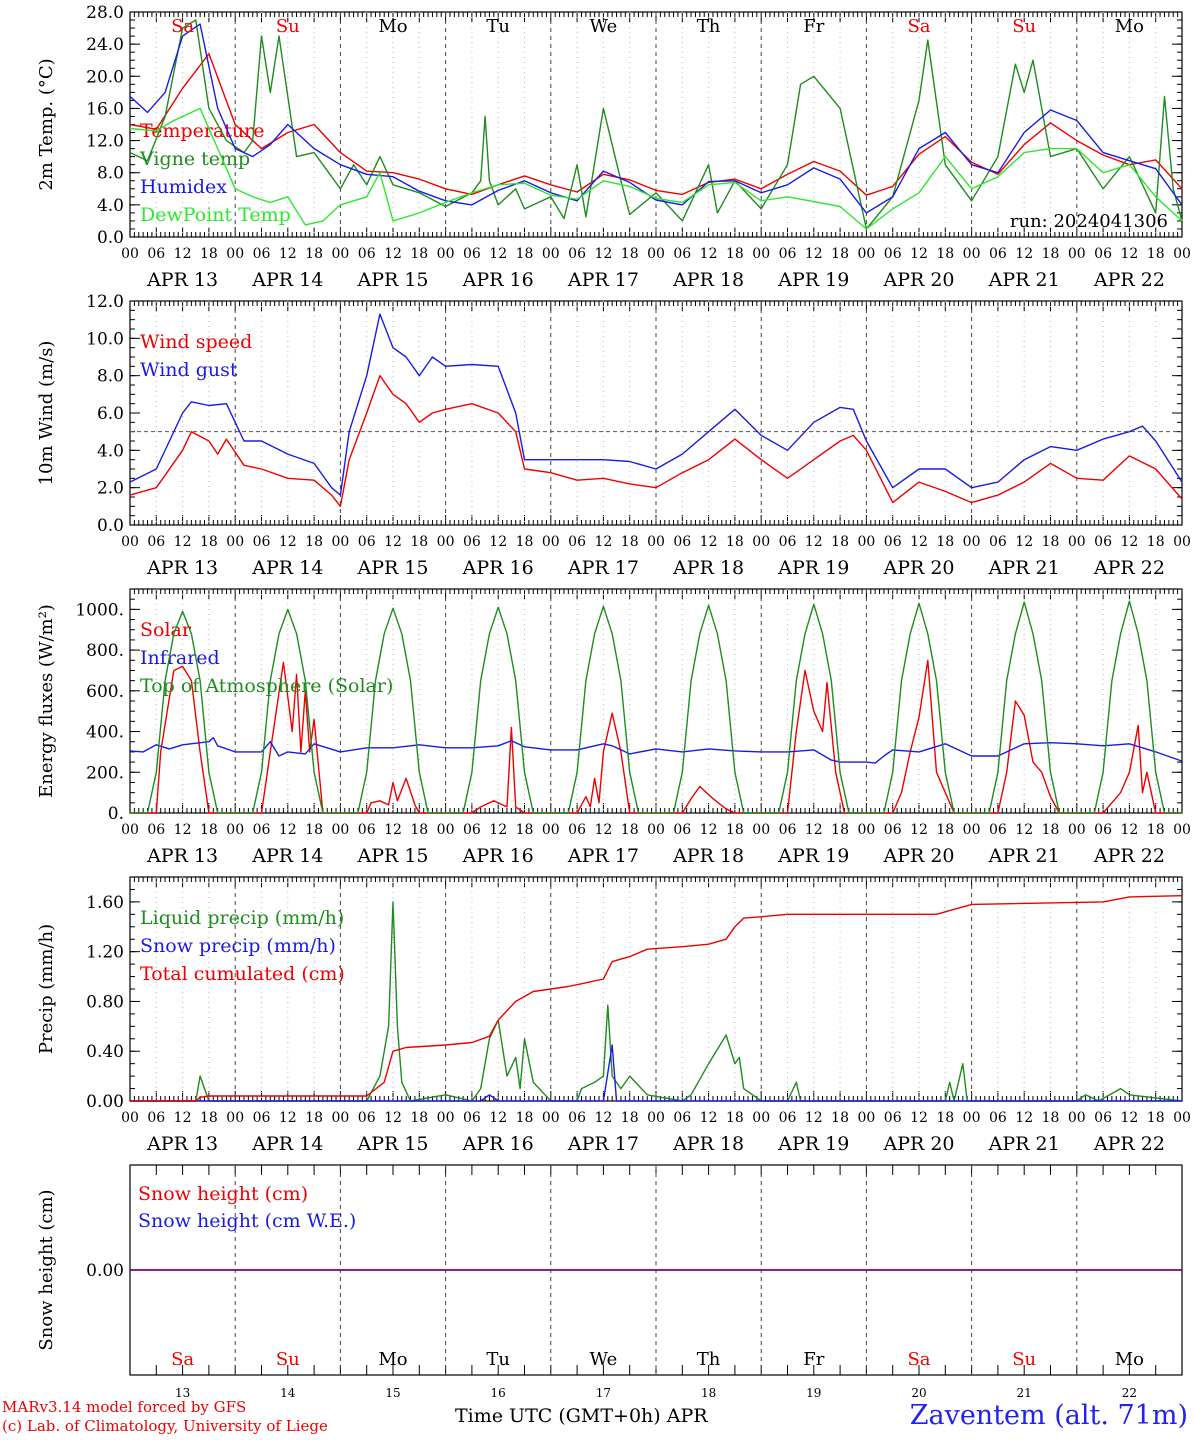 The image size is (1194, 1440). Describe the element at coordinates (392, 568) in the screenshot. I see `date-label: APR 15` at that location.